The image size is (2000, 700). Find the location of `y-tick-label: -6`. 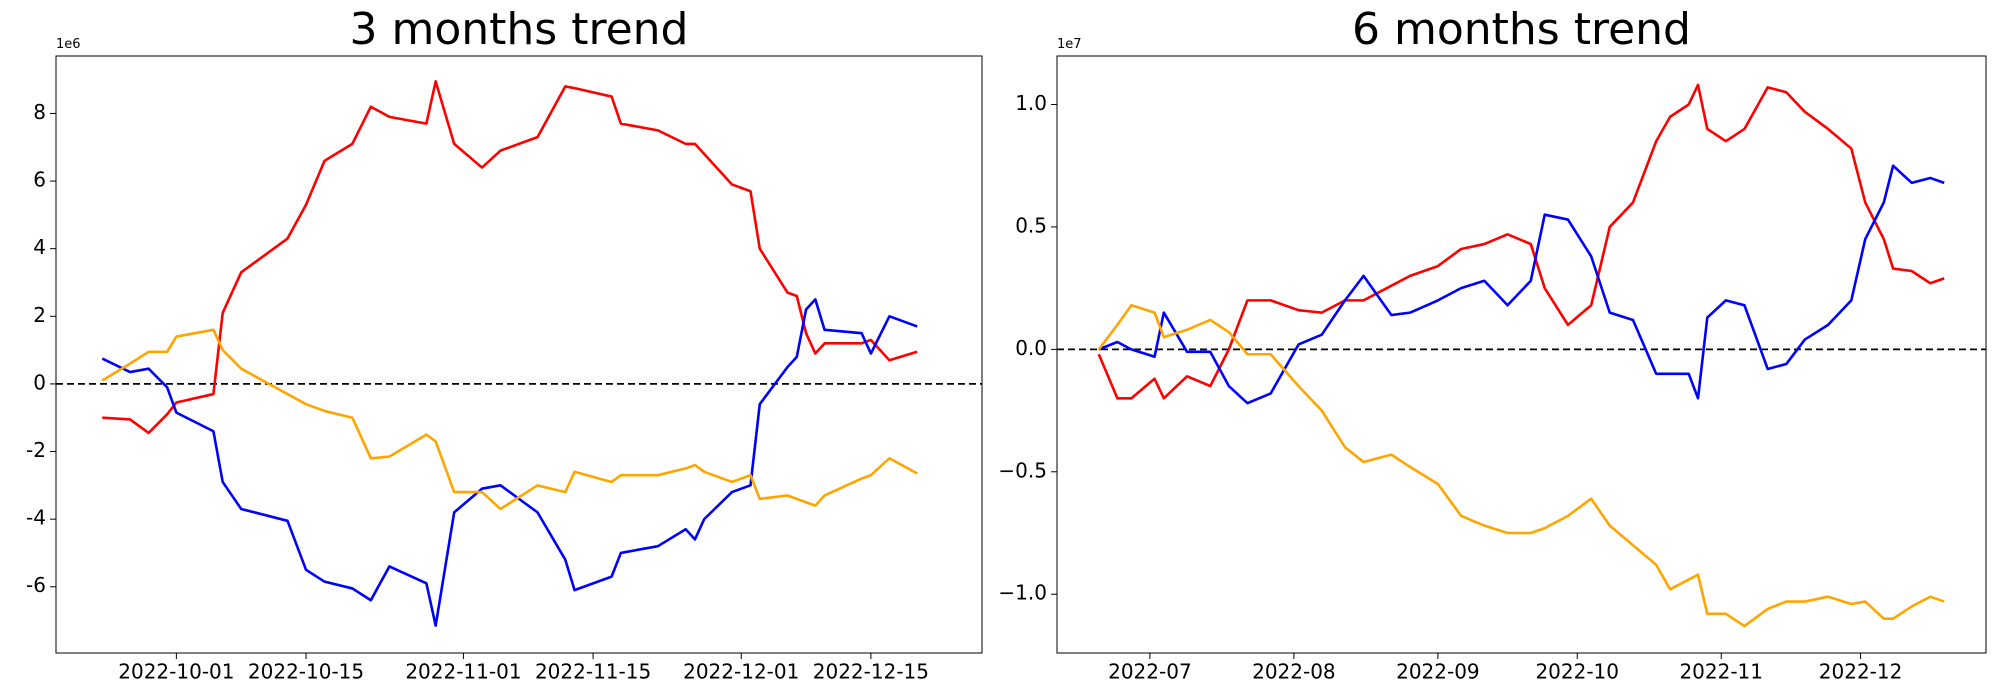

y-tick-label: -6 is located at coordinates (36, 585).